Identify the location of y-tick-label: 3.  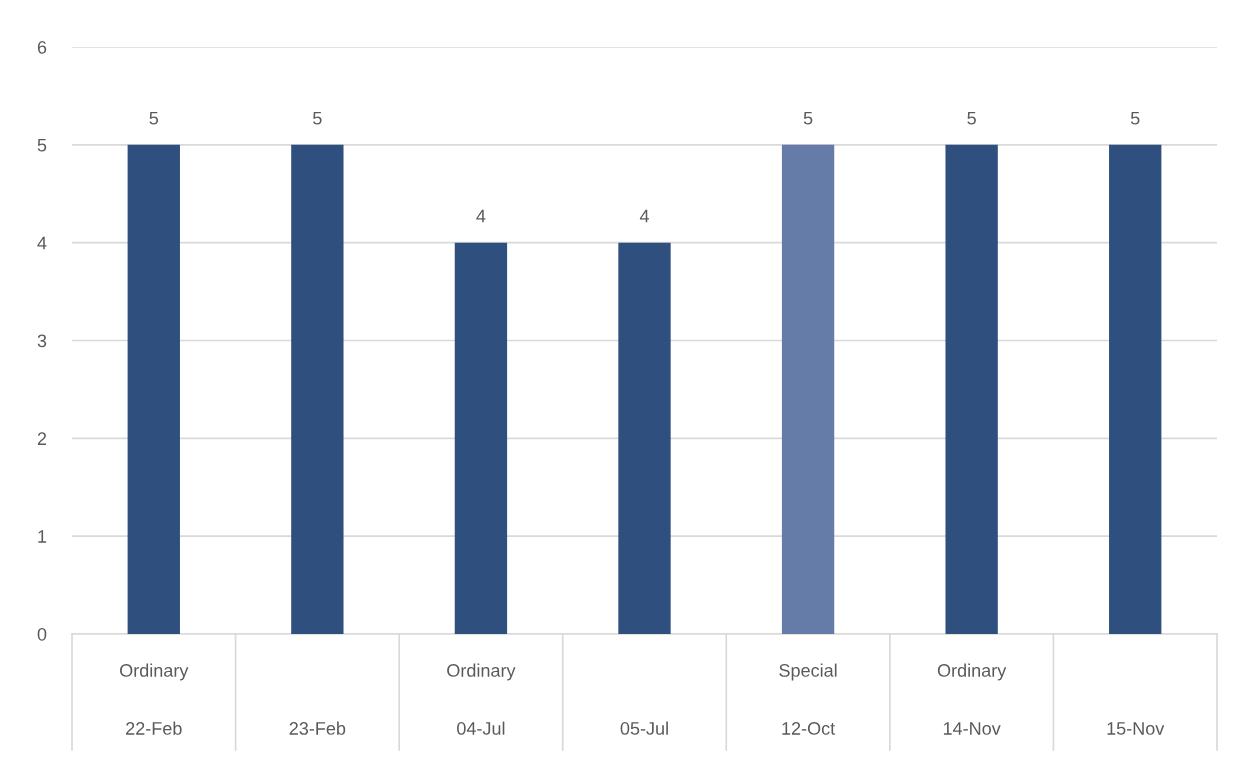
(42, 341).